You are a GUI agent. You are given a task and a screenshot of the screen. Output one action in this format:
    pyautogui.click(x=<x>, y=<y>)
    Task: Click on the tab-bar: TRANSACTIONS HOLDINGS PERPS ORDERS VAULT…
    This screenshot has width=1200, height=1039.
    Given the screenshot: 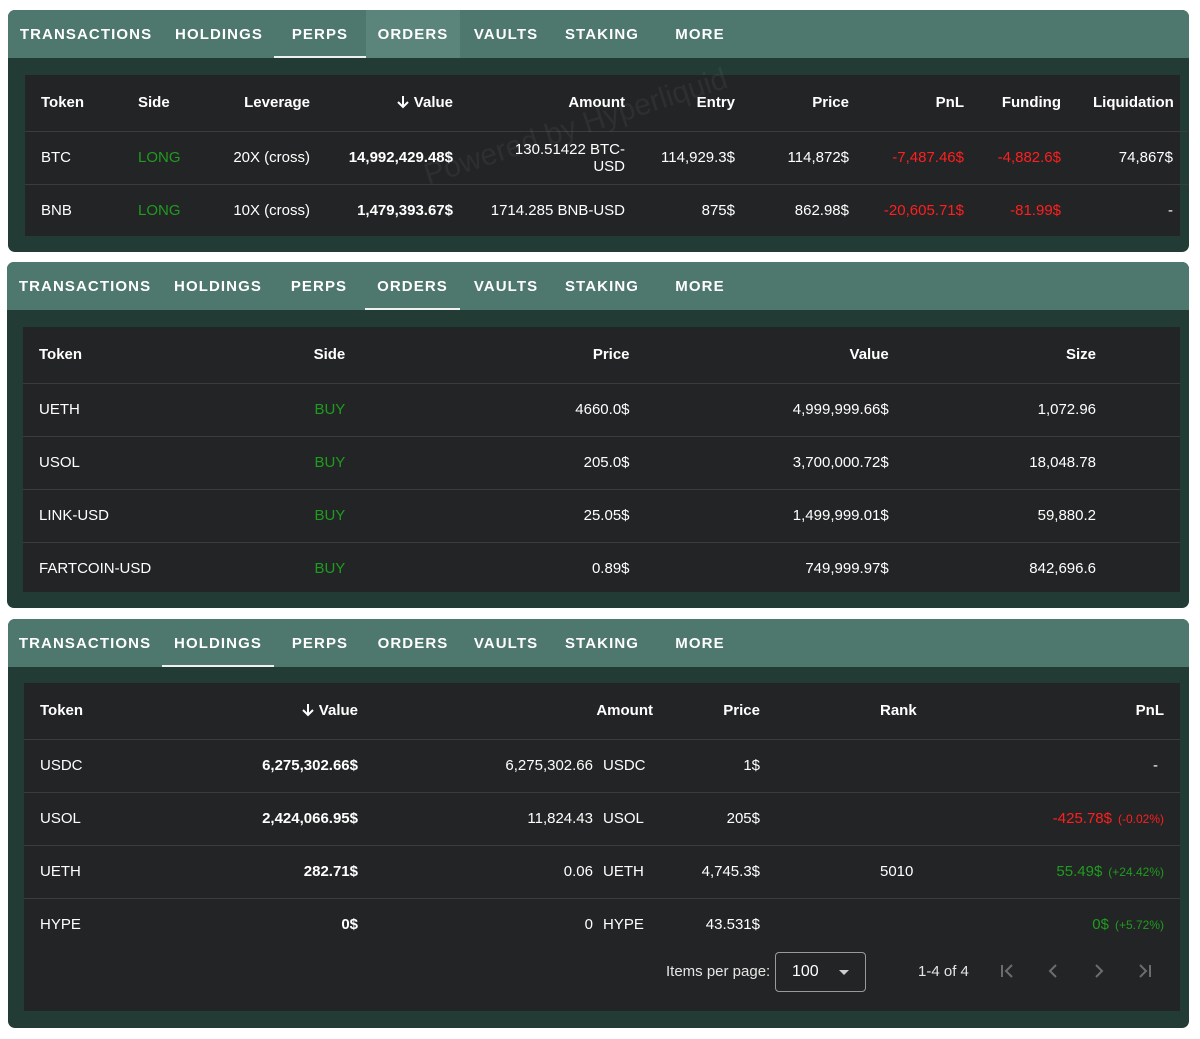 What is the action you would take?
    pyautogui.click(x=598, y=643)
    